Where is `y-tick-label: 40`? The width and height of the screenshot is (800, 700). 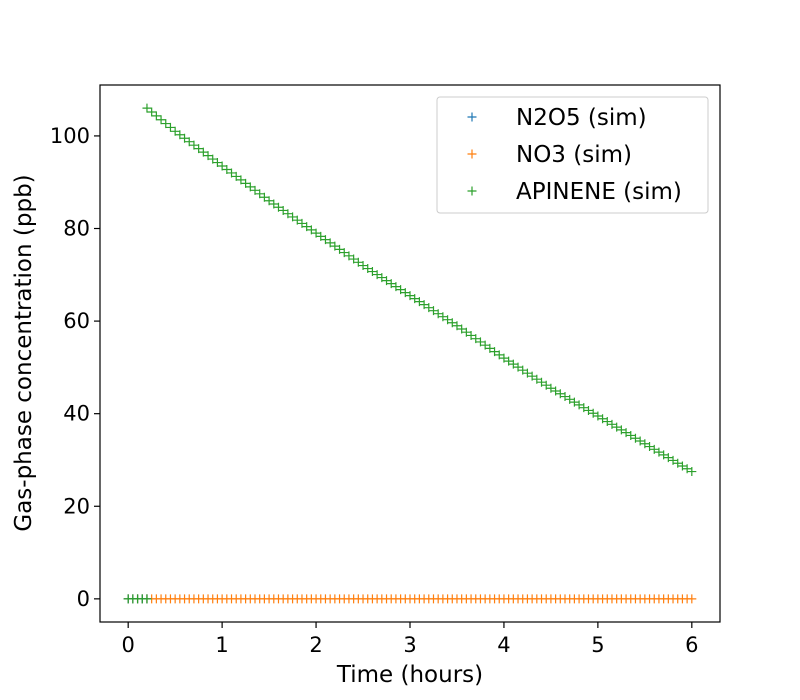
y-tick-label: 40 is located at coordinates (76, 414).